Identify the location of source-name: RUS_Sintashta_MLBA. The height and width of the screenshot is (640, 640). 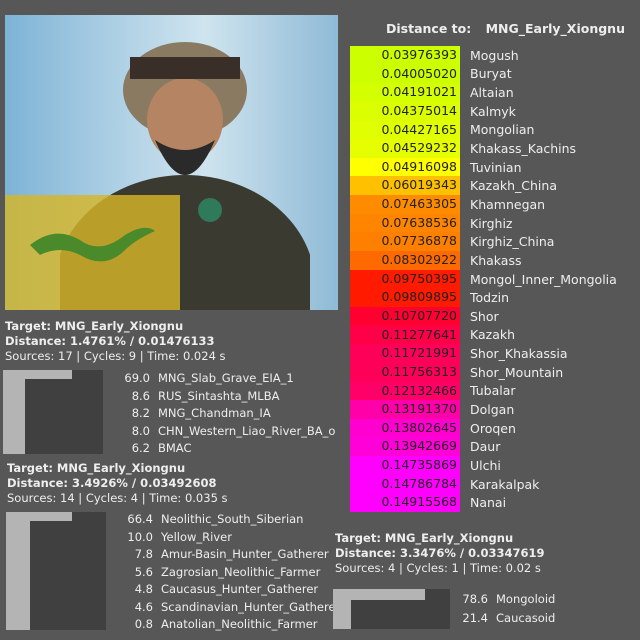
(219, 395).